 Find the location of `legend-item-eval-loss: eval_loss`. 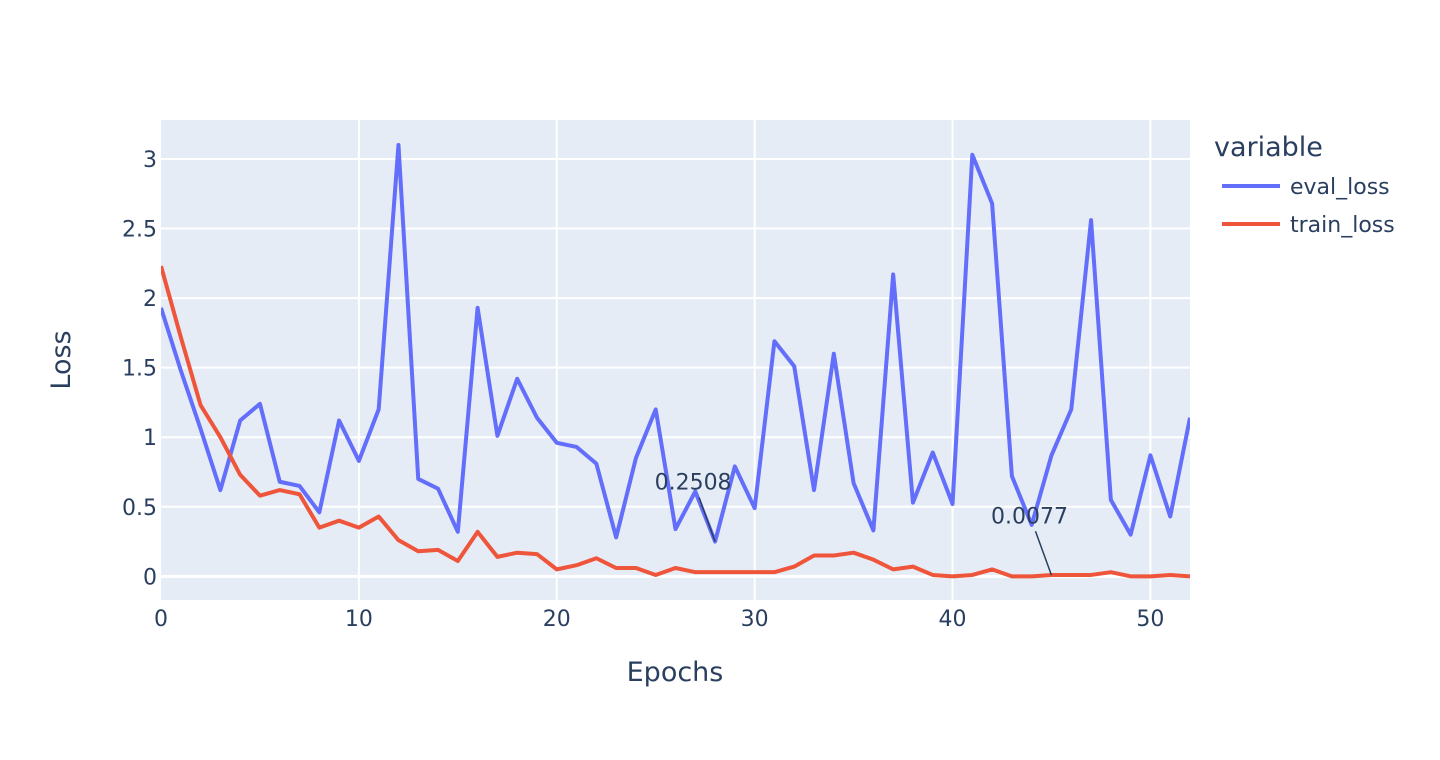

legend-item-eval-loss: eval_loss is located at coordinates (1340, 187).